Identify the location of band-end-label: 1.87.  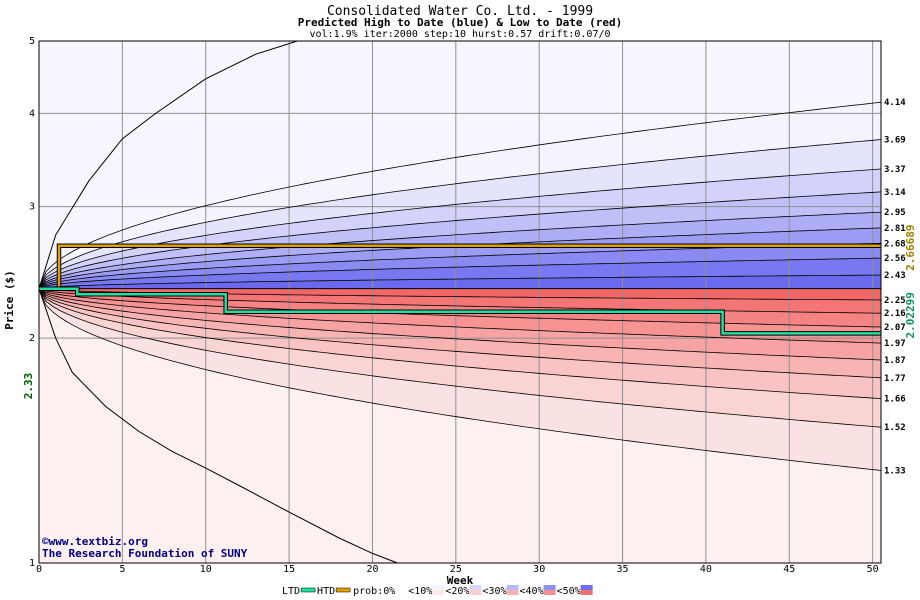
(895, 361).